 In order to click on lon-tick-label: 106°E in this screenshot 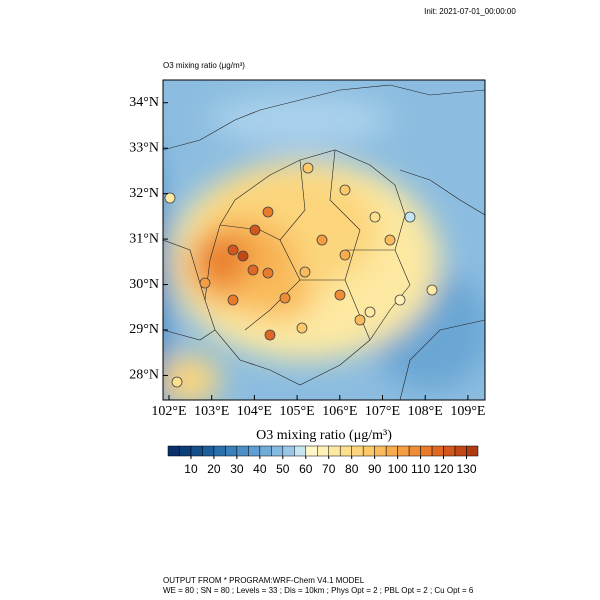, I will do `click(339, 411)`.